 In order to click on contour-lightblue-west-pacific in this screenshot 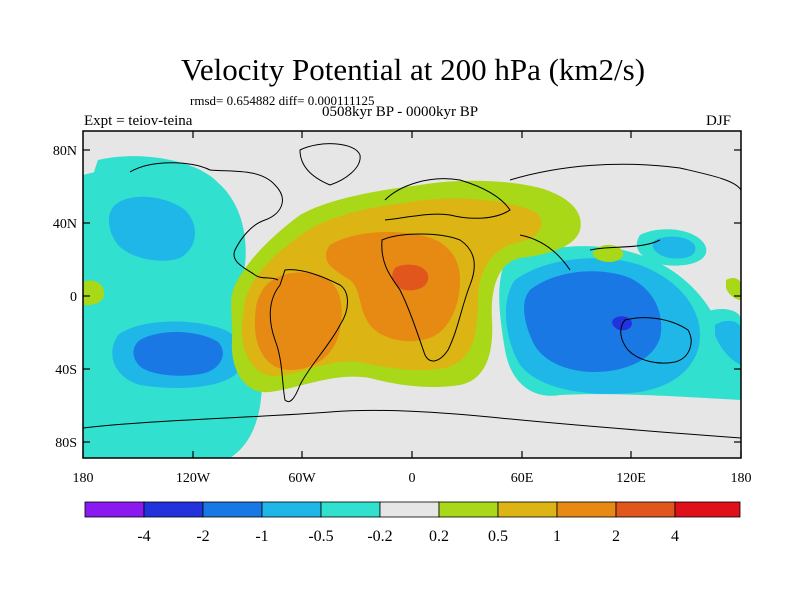, I will do `click(674, 247)`.